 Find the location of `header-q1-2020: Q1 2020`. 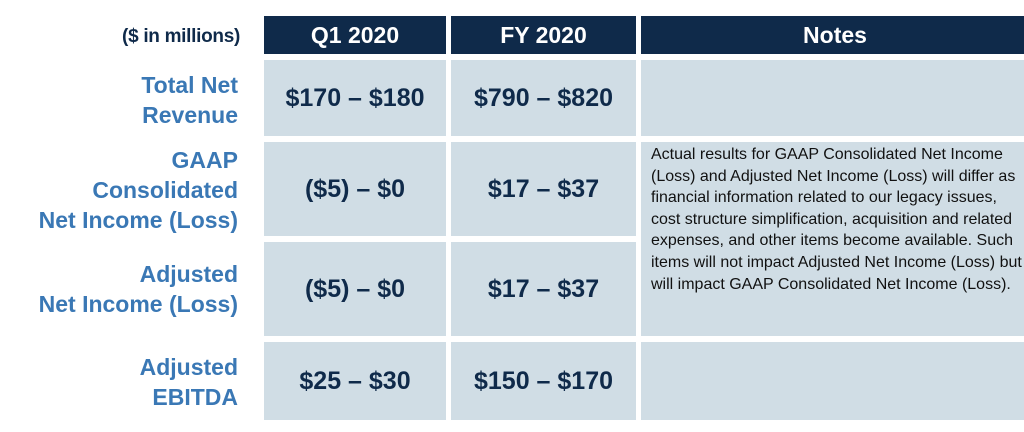

header-q1-2020: Q1 2020 is located at coordinates (355, 35).